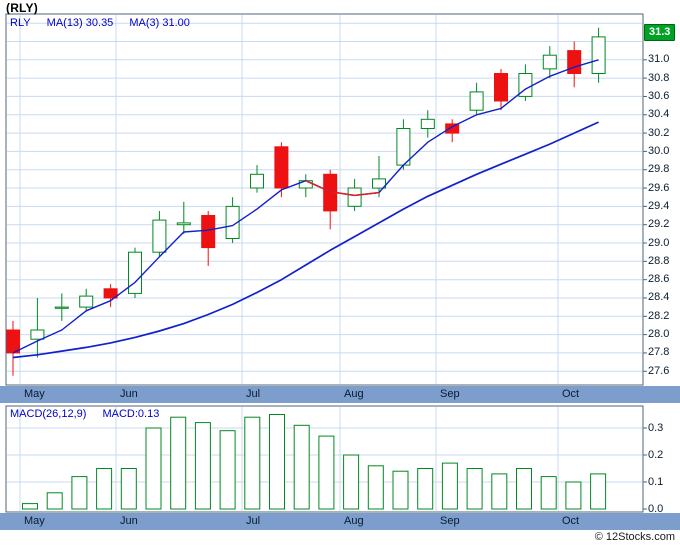  Describe the element at coordinates (659, 95) in the screenshot. I see `main-y-label: 30.6` at that location.